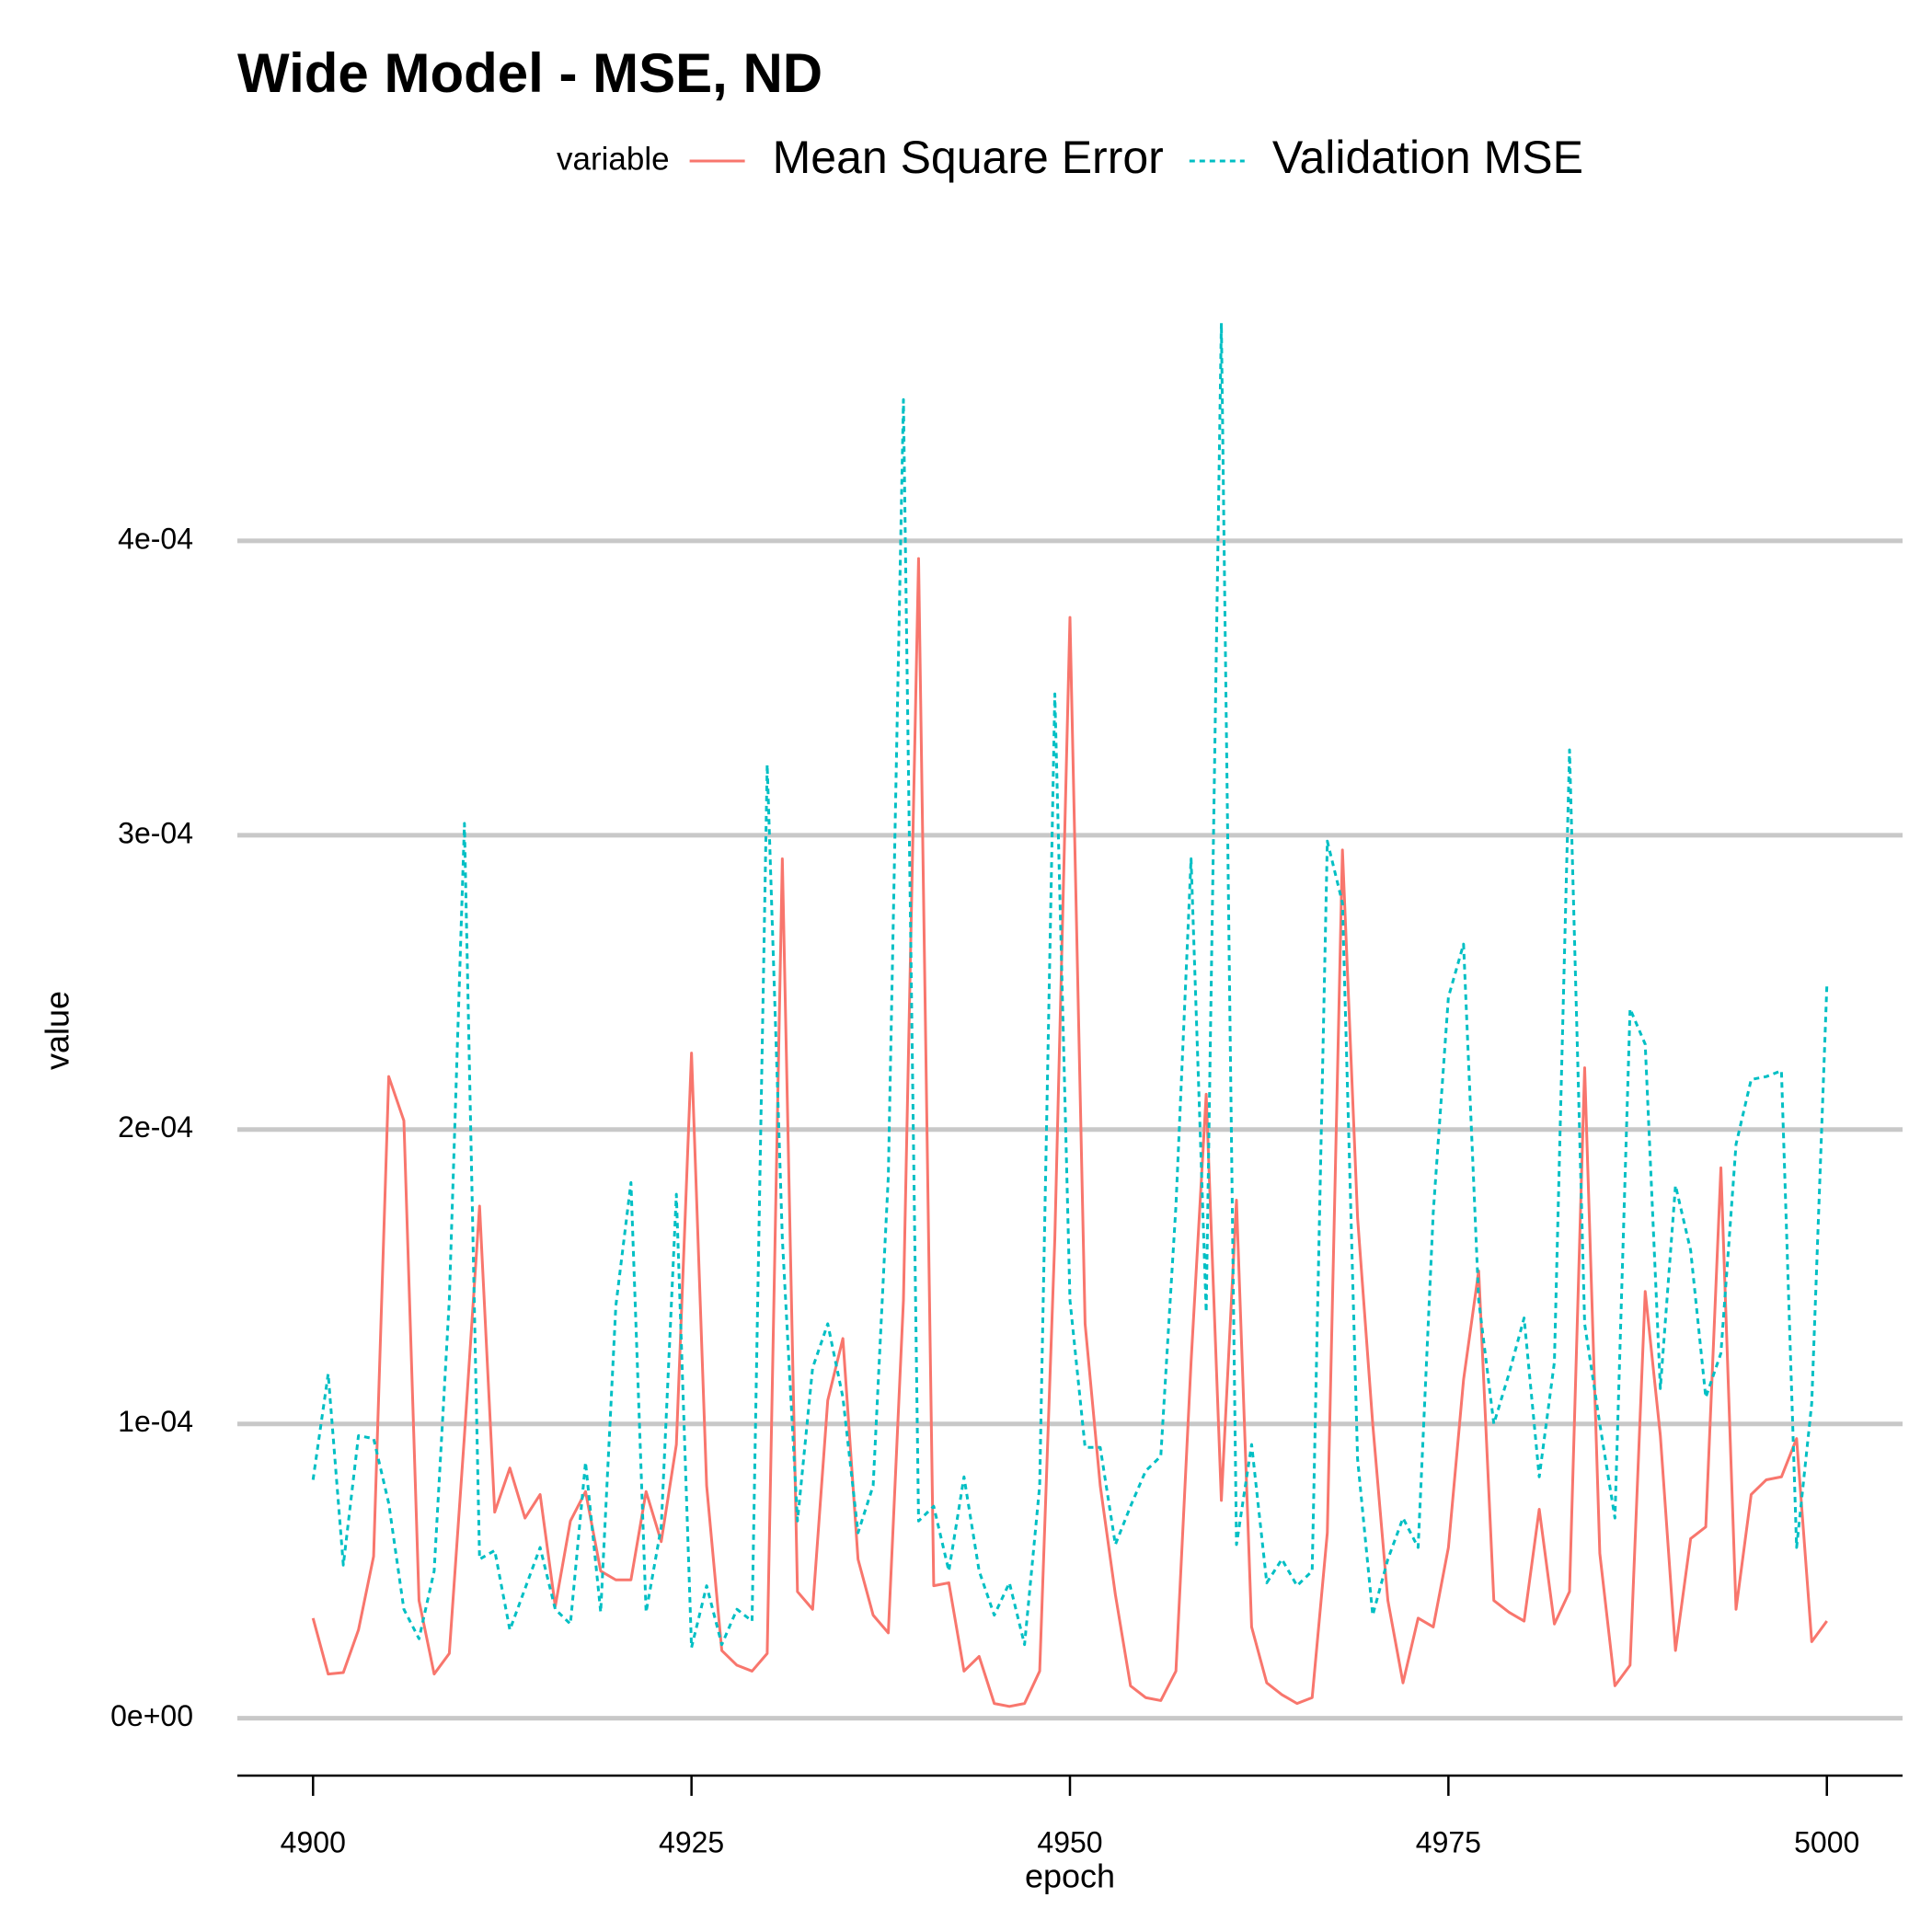  What do you see at coordinates (968, 157) in the screenshot?
I see `legend-label: Mean Square Error` at bounding box center [968, 157].